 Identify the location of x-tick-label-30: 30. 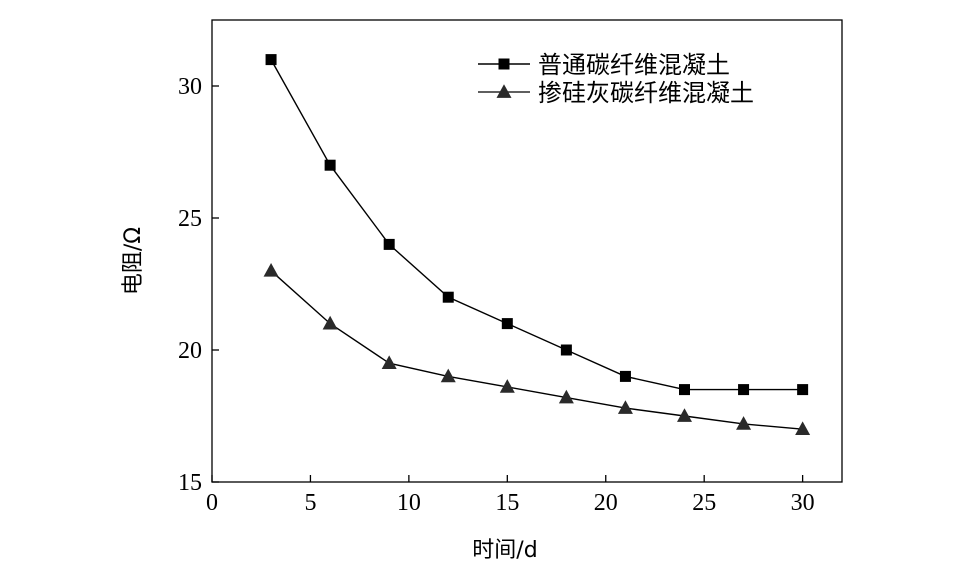
(803, 503).